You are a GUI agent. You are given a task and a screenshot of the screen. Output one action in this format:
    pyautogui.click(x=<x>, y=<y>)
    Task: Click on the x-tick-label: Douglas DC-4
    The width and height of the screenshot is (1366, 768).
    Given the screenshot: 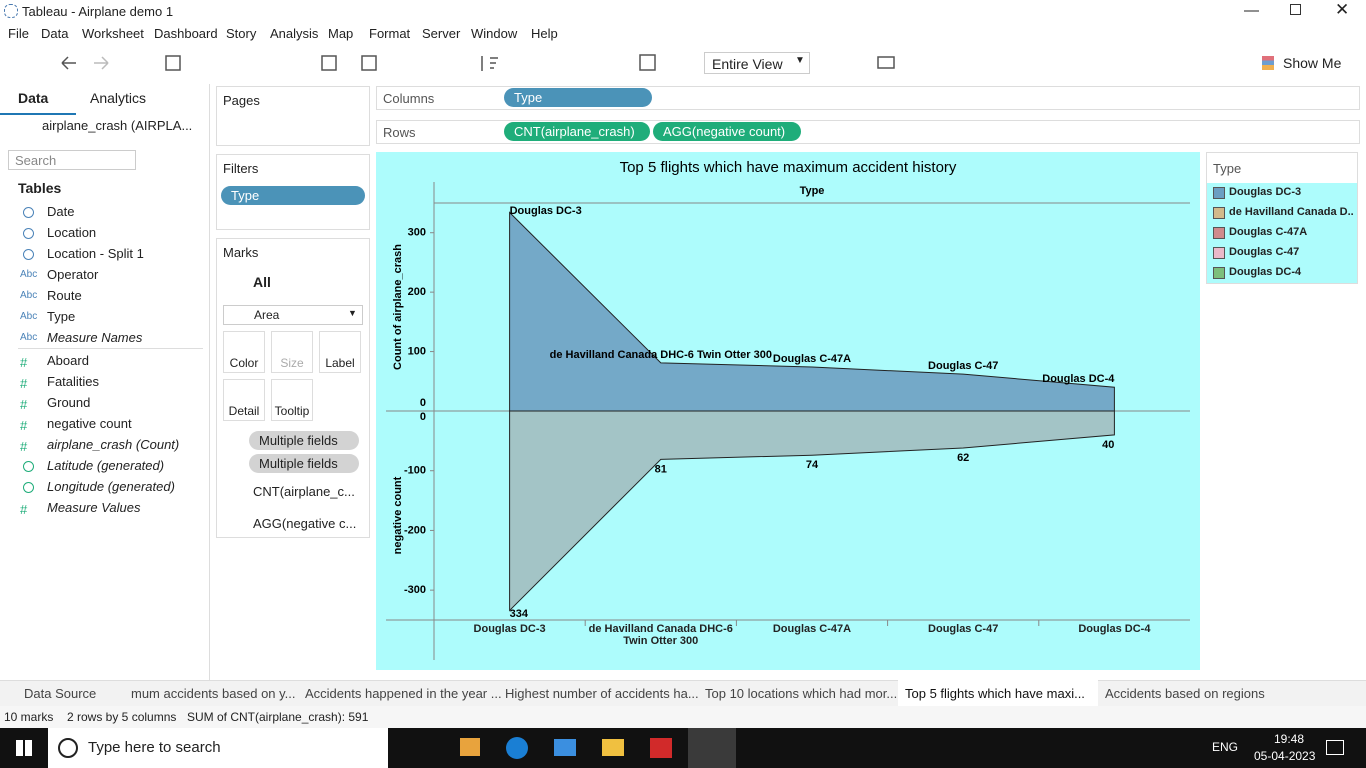 What is the action you would take?
    pyautogui.click(x=1114, y=629)
    